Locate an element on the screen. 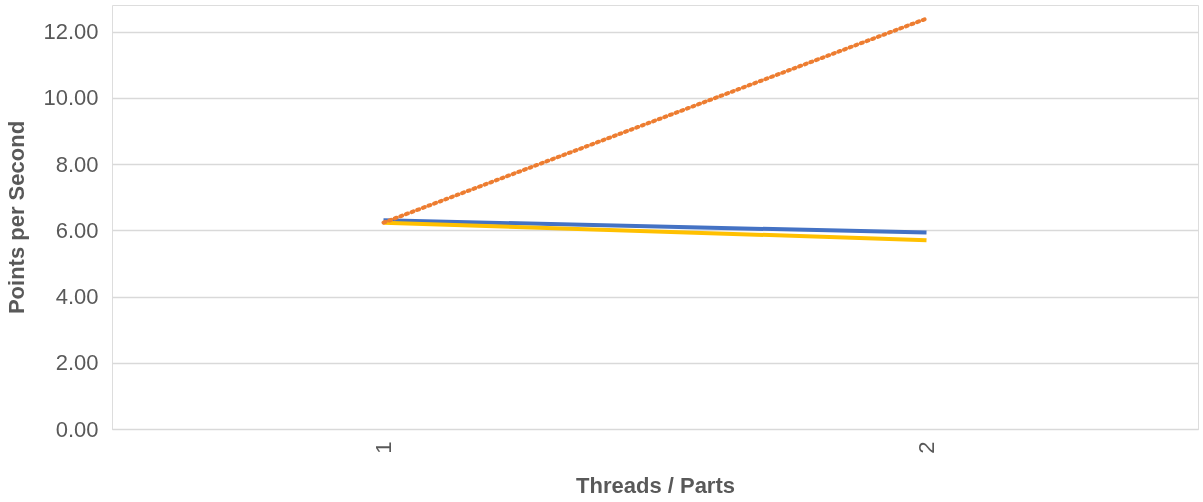 The image size is (1203, 502). y-tick-label: 10.00 is located at coordinates (71, 98).